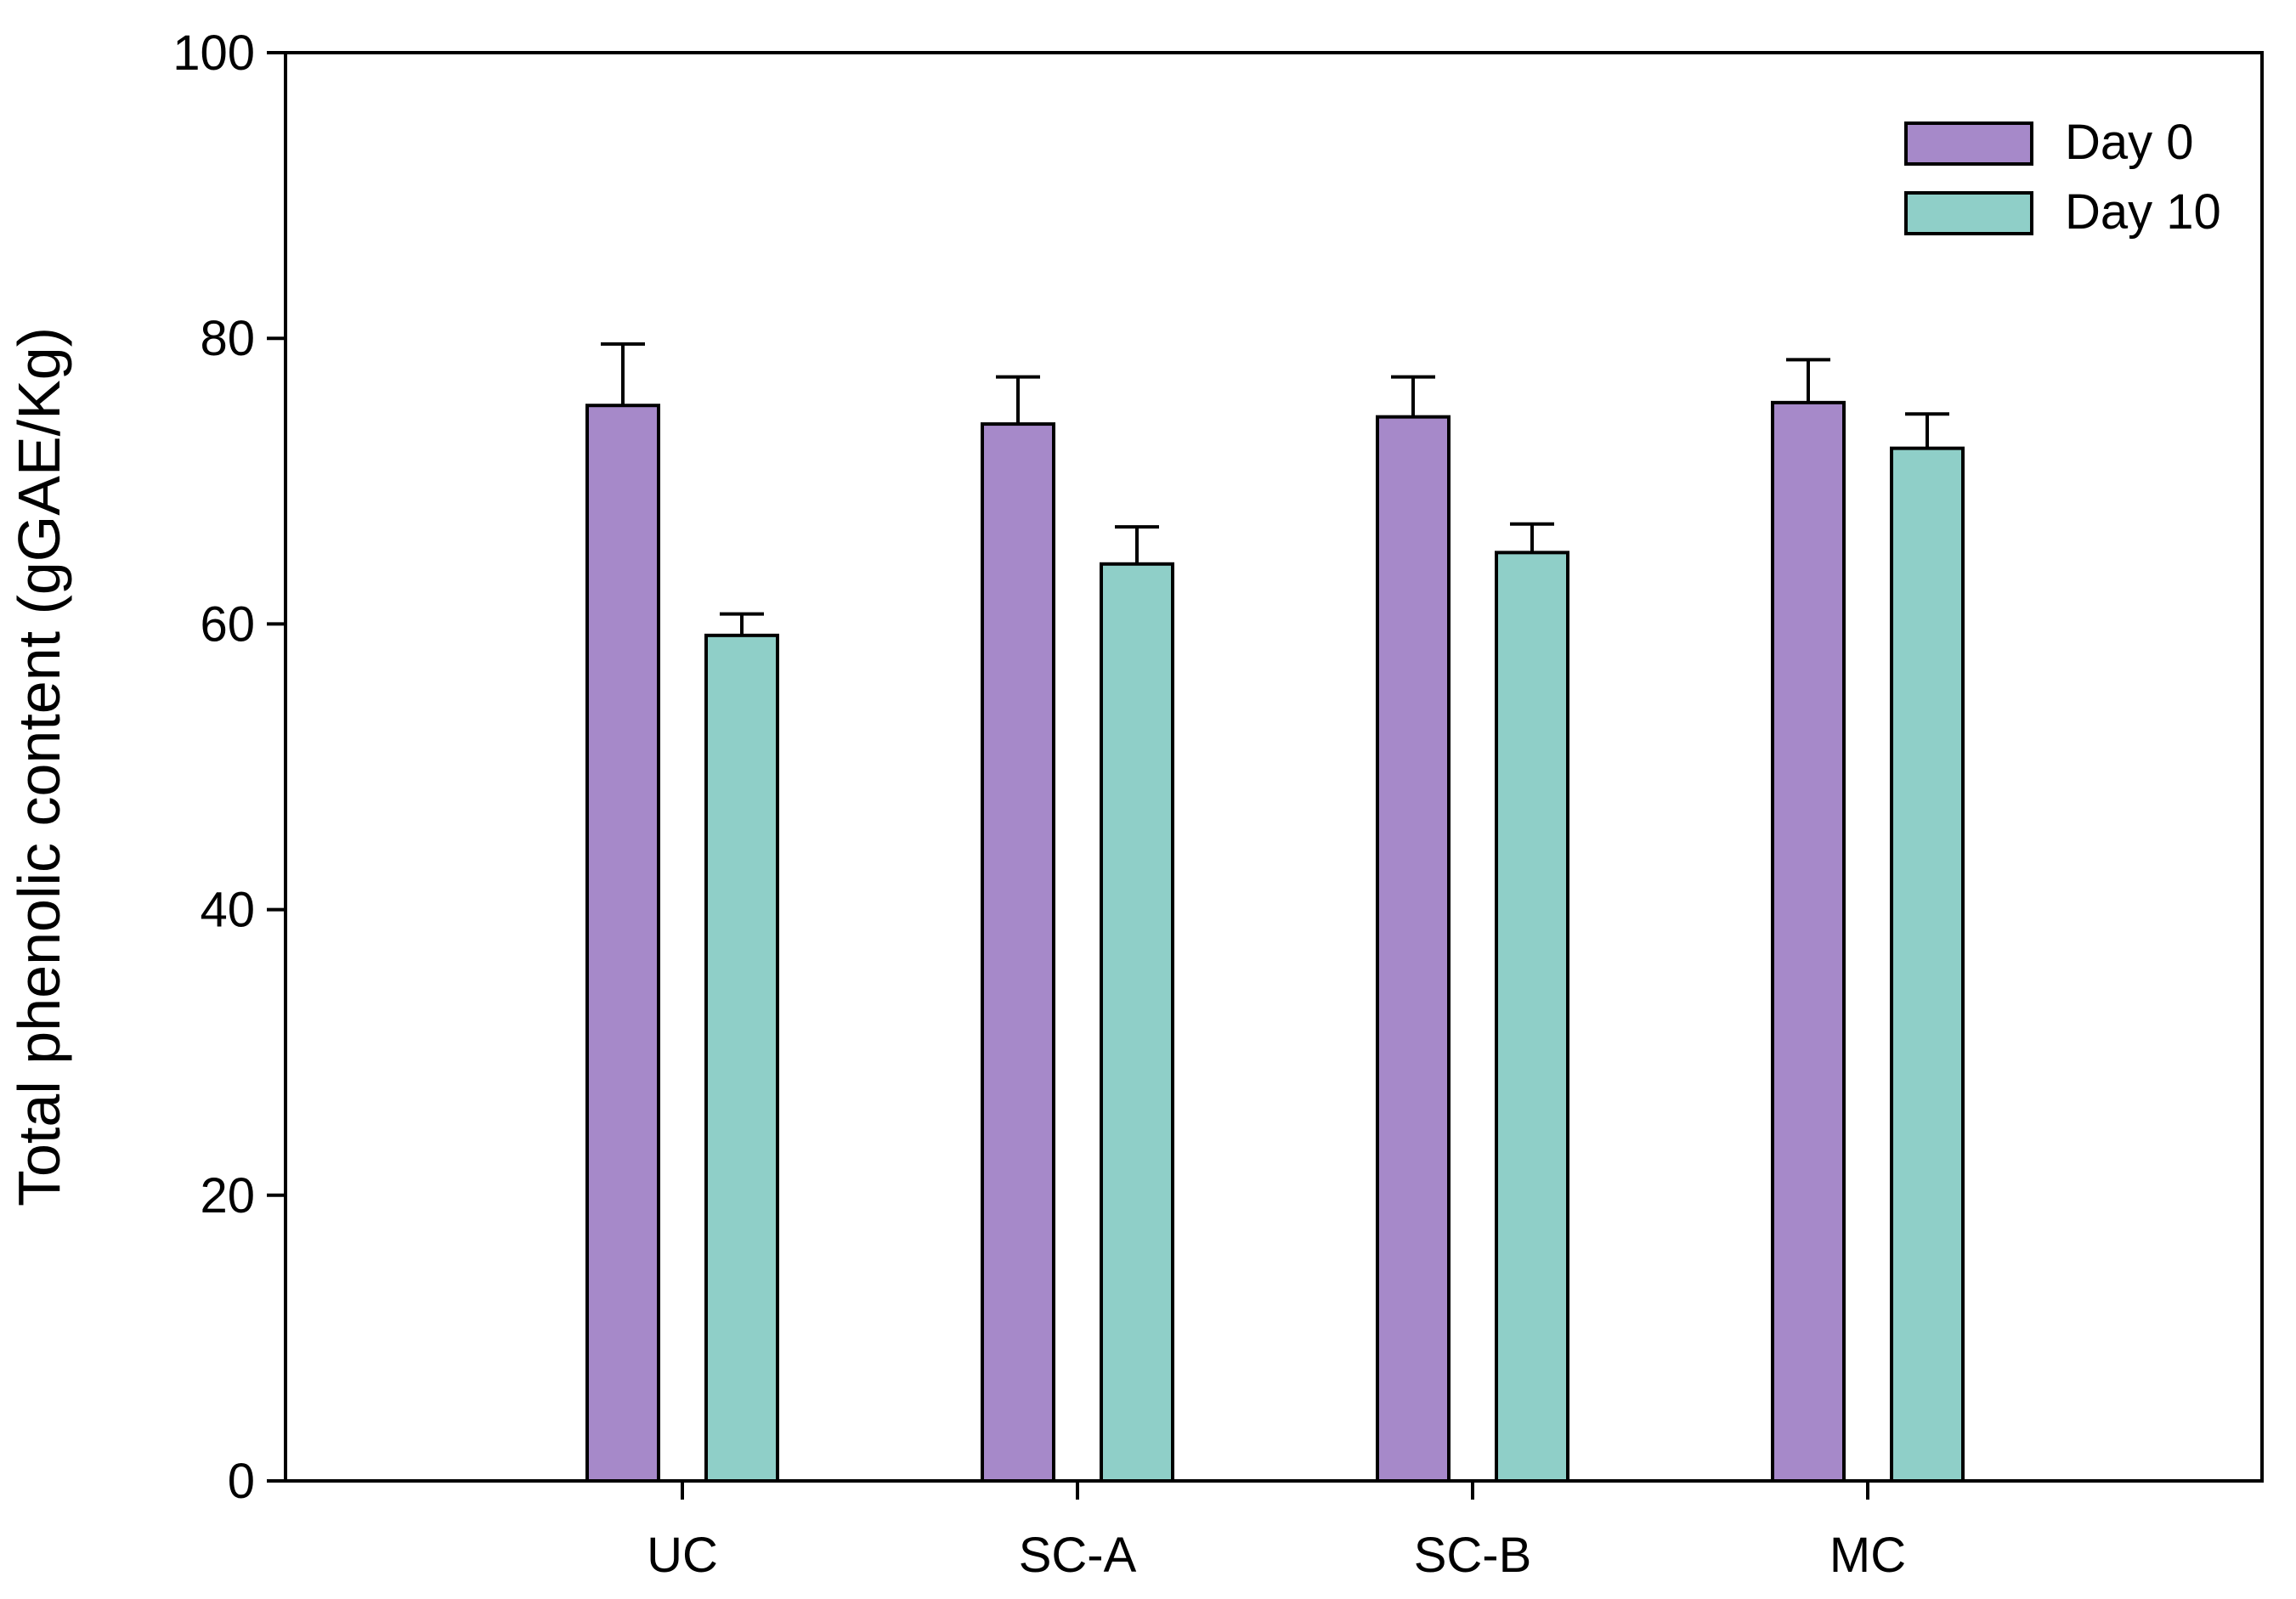 Image resolution: width=2296 pixels, height=1599 pixels. I want to click on y-tick-label: 100, so click(213, 53).